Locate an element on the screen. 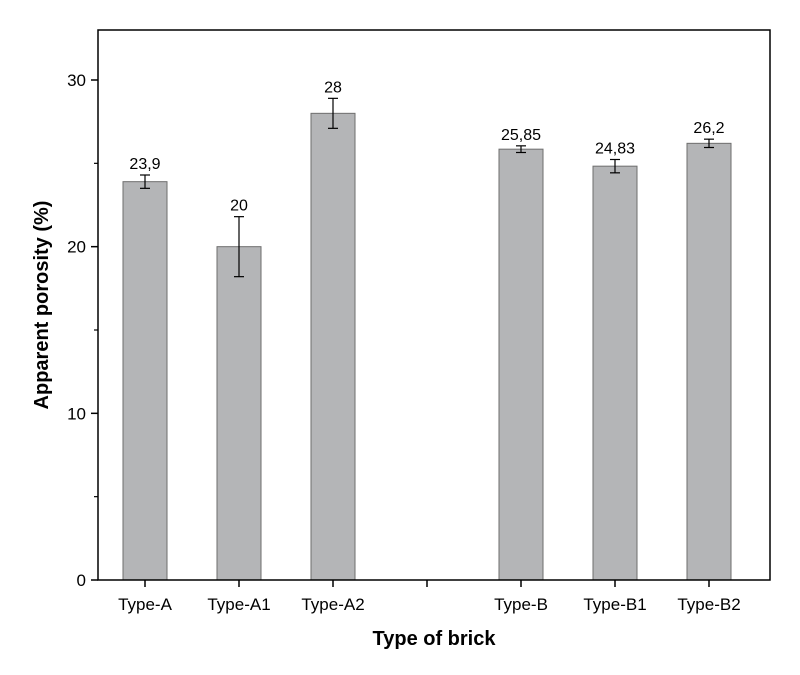  y-tick-label: 0 is located at coordinates (81, 580).